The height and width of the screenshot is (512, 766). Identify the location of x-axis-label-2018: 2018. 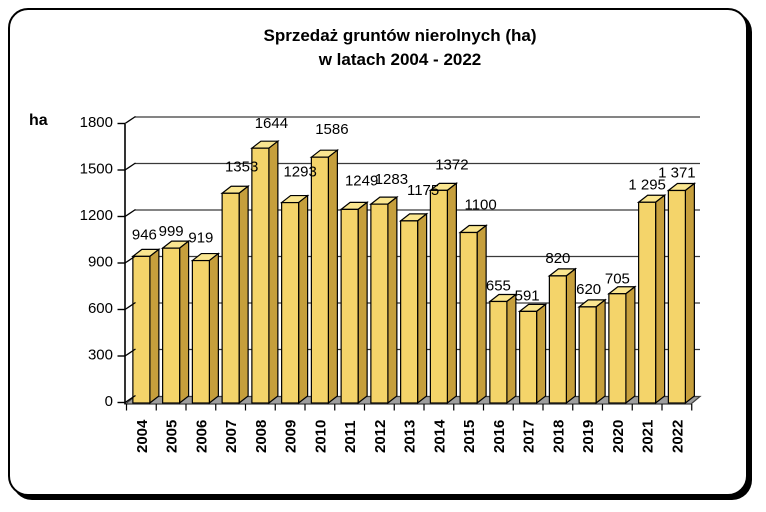
(558, 436).